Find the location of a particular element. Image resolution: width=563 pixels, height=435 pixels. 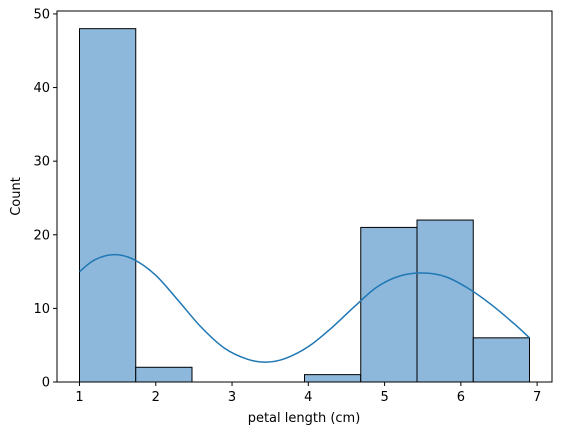

x-tick-label: 2 is located at coordinates (156, 397).